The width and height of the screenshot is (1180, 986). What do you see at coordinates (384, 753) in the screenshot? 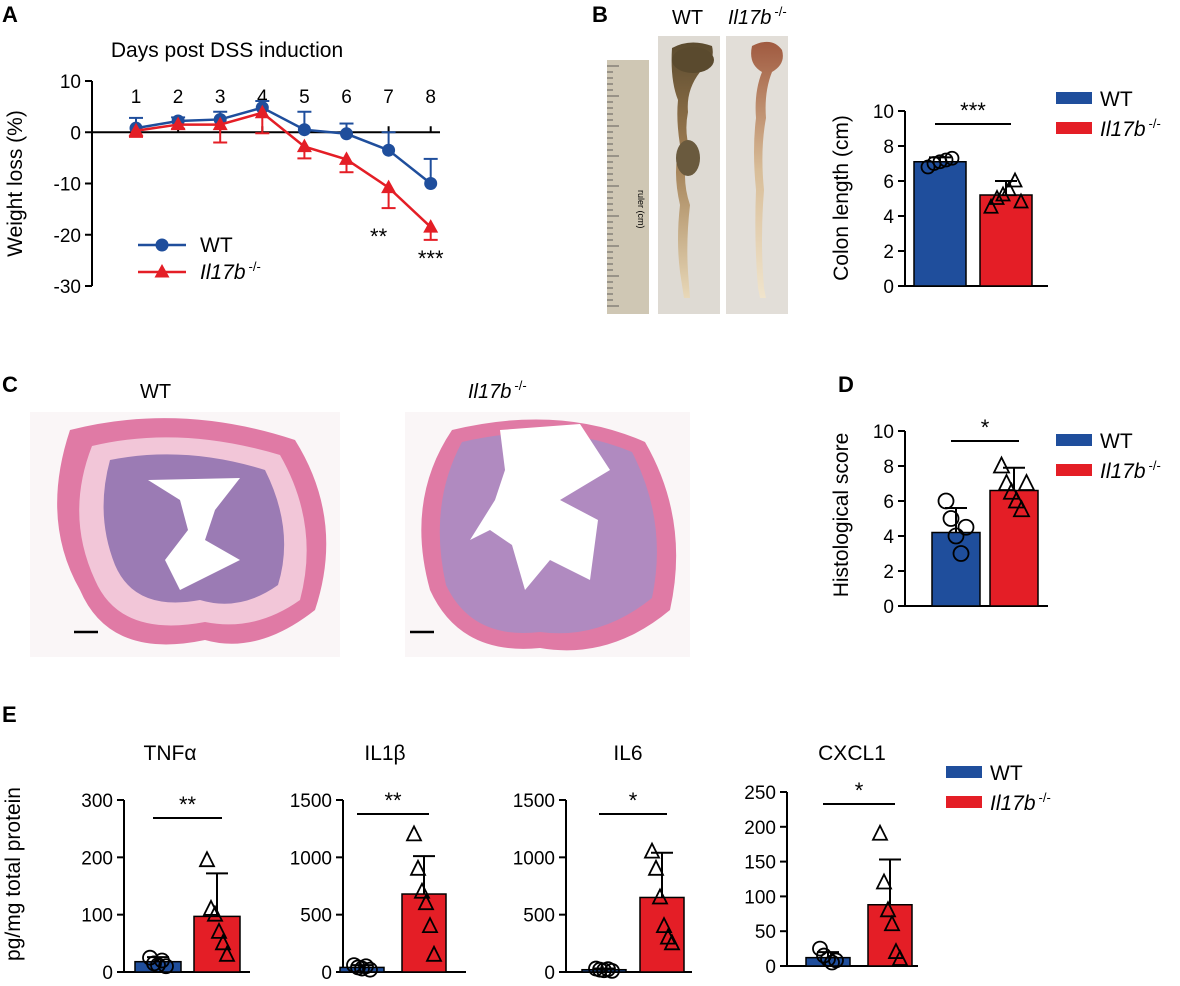
I see `chart-title: IL1β` at bounding box center [384, 753].